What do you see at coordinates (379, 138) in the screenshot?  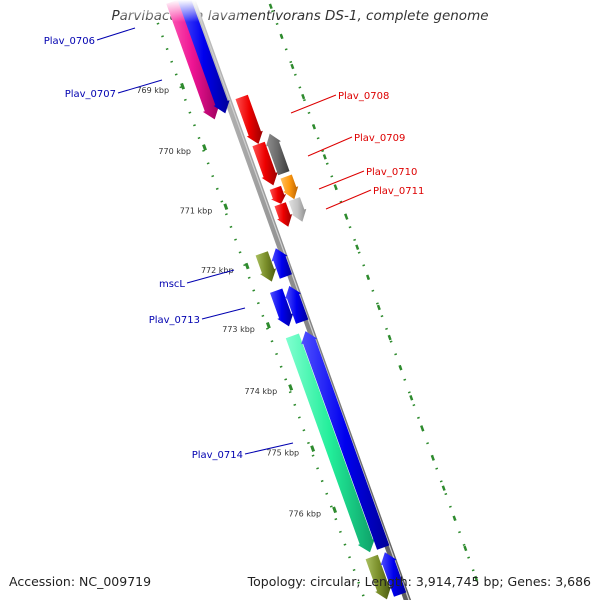 I see `gene-label-right: Plav_0709` at bounding box center [379, 138].